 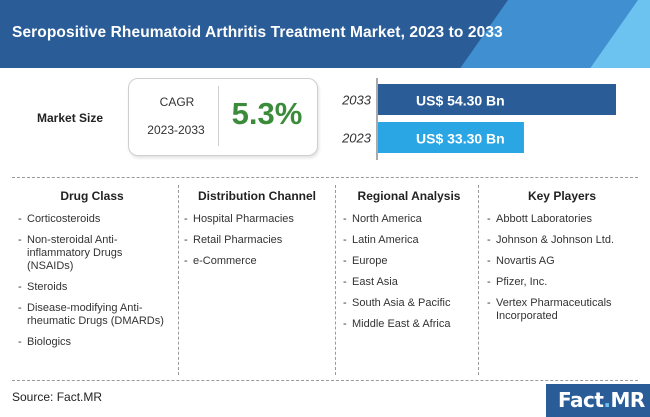 What do you see at coordinates (562, 310) in the screenshot?
I see `segment-item: Vertex Pharmaceuticals Incorporated` at bounding box center [562, 310].